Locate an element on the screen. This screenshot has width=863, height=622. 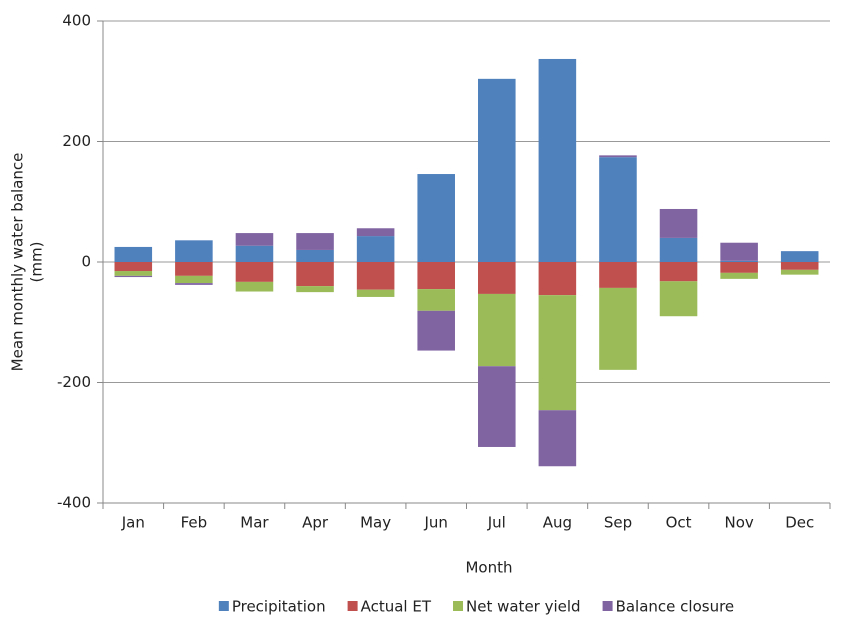
x-tick-label: Feb is located at coordinates (194, 523).